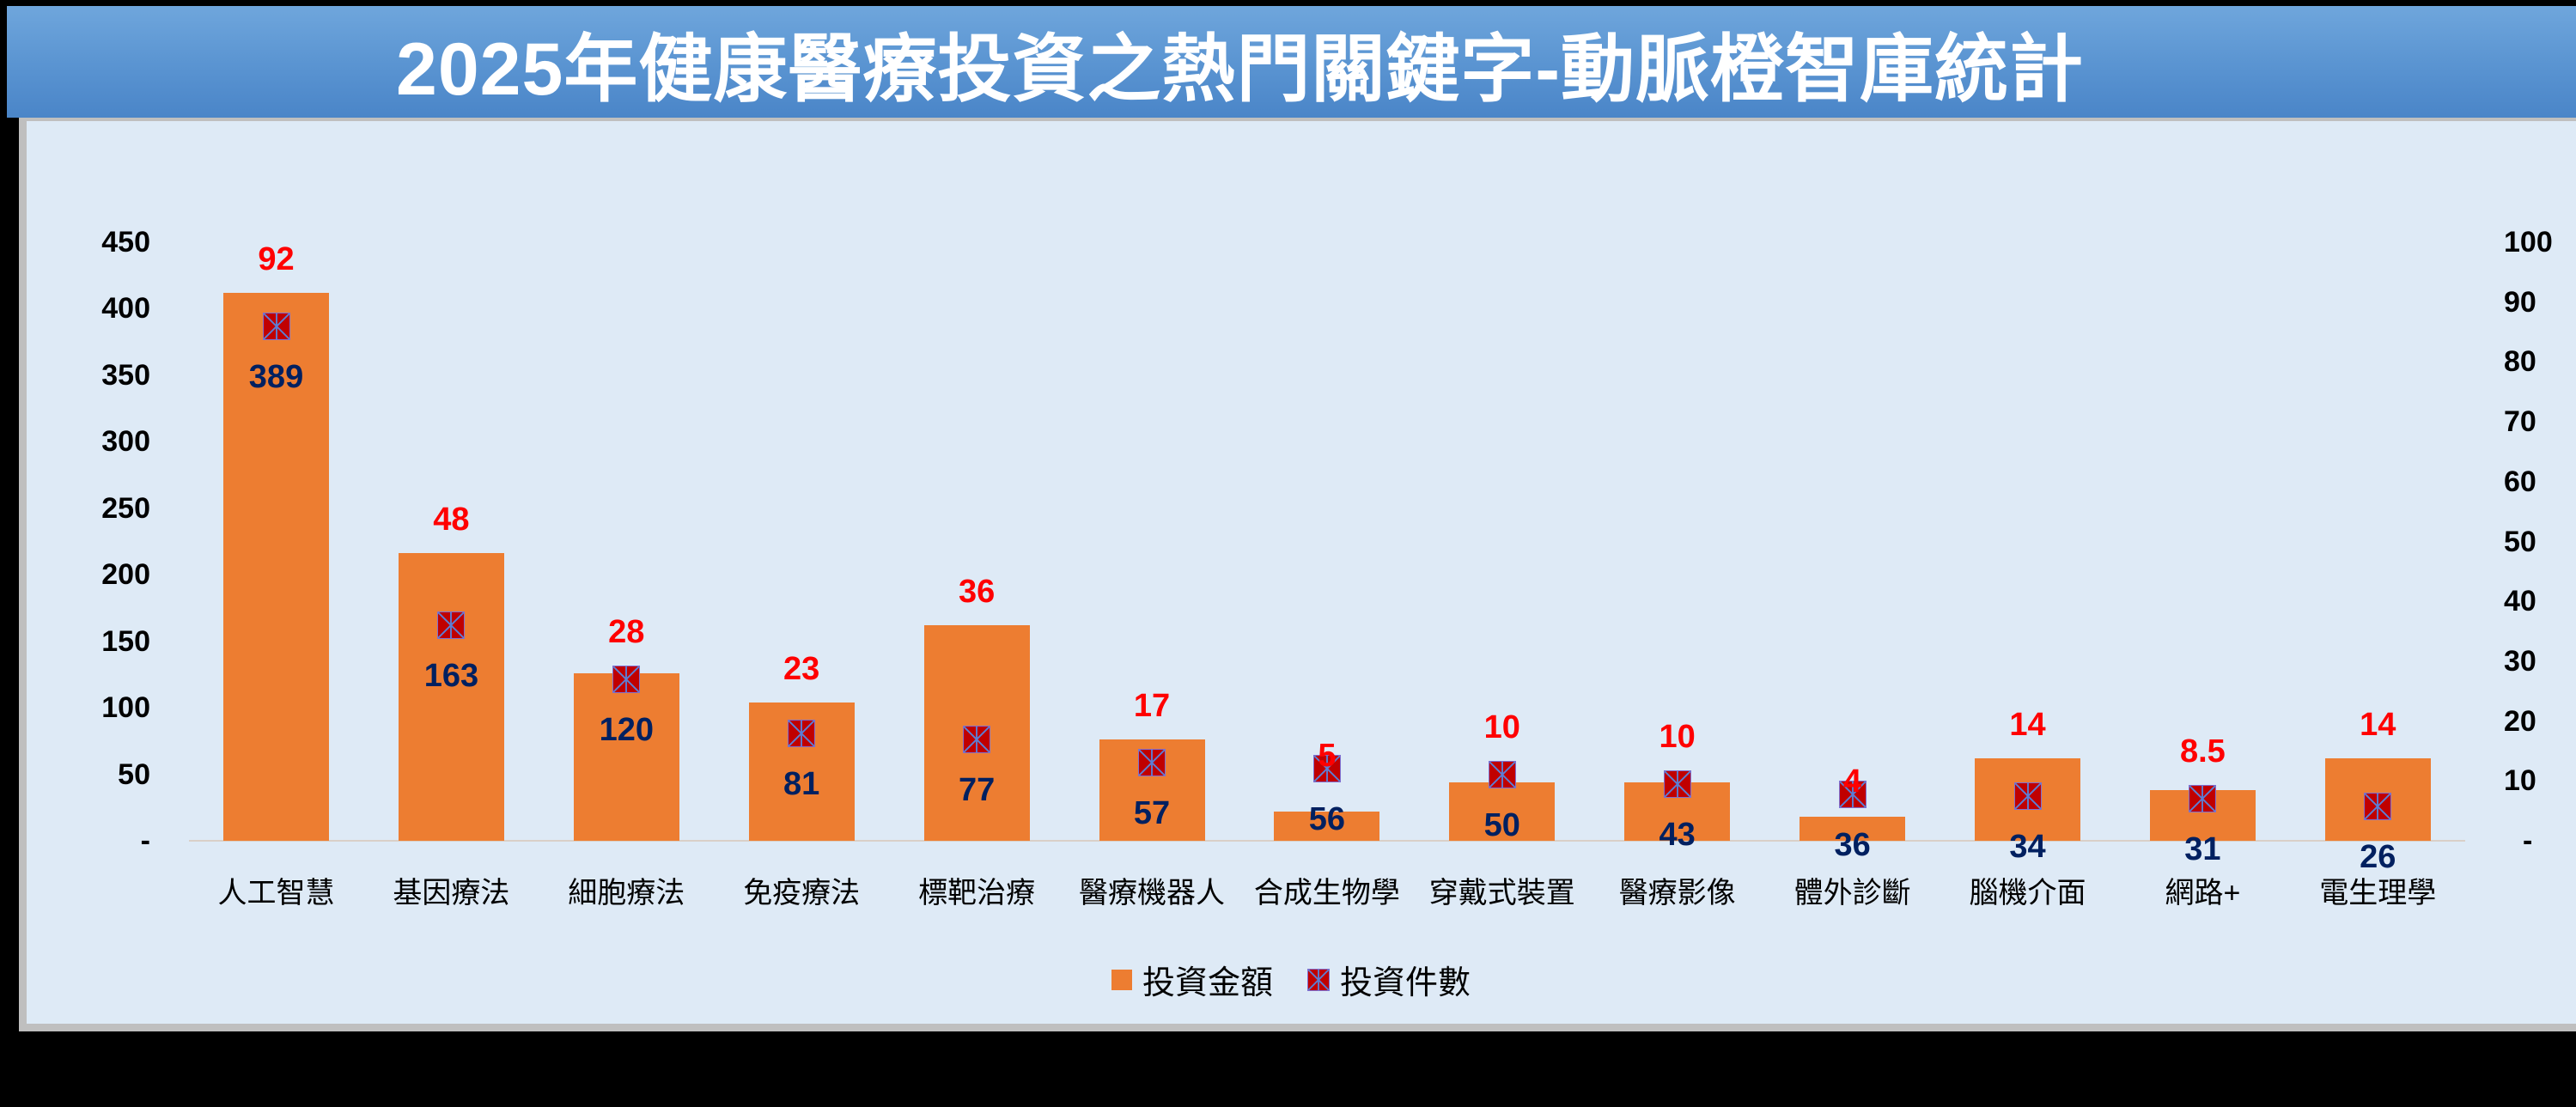 The width and height of the screenshot is (2576, 1107). I want to click on x-axis-category-label: 醫療影像, so click(1677, 893).